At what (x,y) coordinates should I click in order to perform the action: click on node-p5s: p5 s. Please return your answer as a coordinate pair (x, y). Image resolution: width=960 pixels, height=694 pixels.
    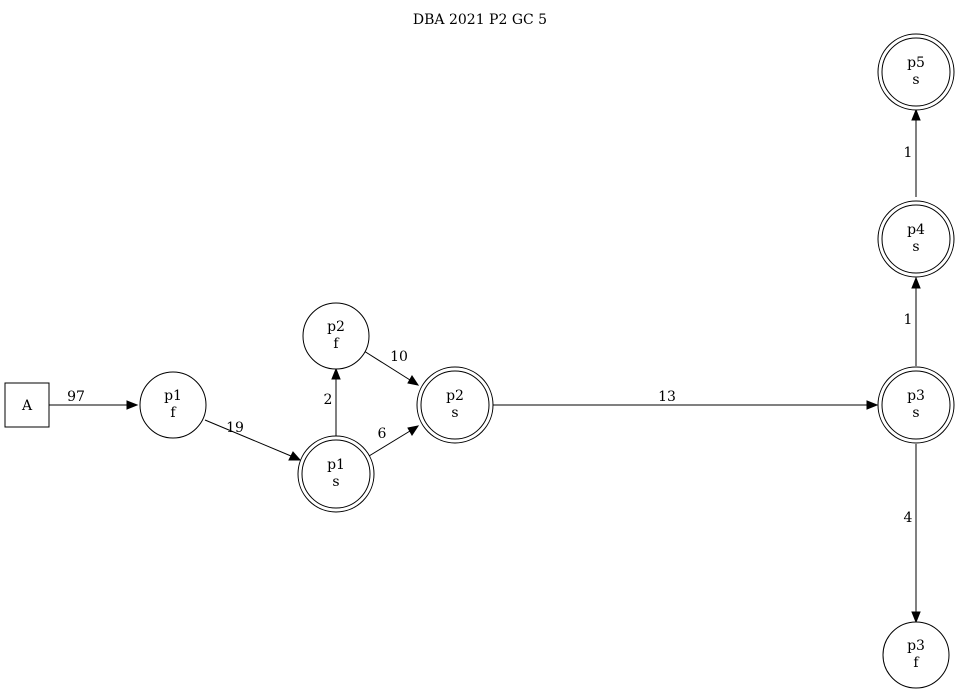
    Looking at the image, I should click on (916, 72).